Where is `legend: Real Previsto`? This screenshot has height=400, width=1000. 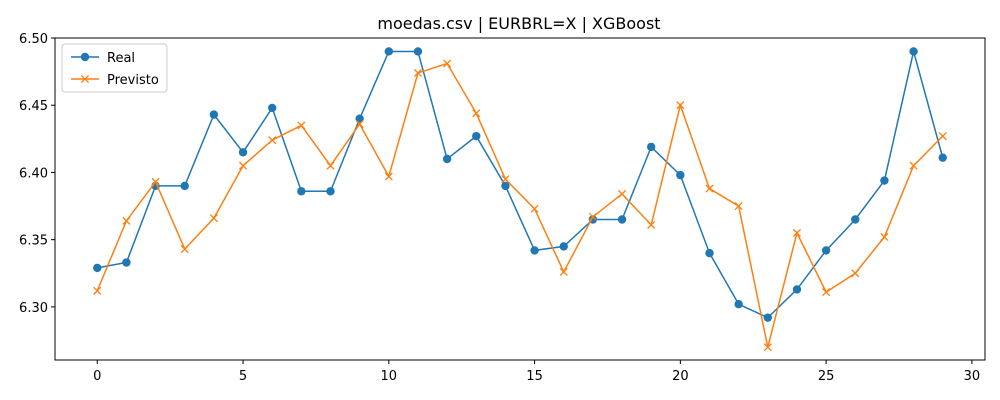
legend: Real Previsto is located at coordinates (114, 68).